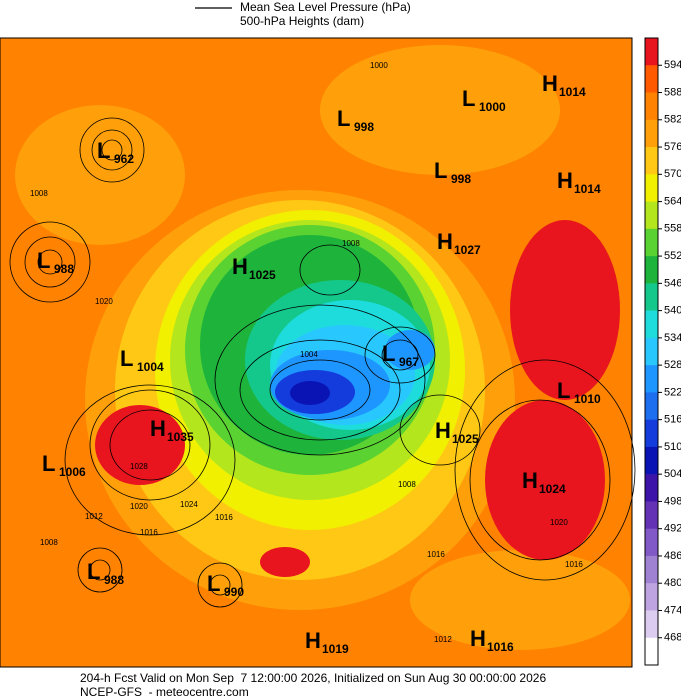  I want to click on legend-label: 500-hPa Heights (dam), so click(302, 21).